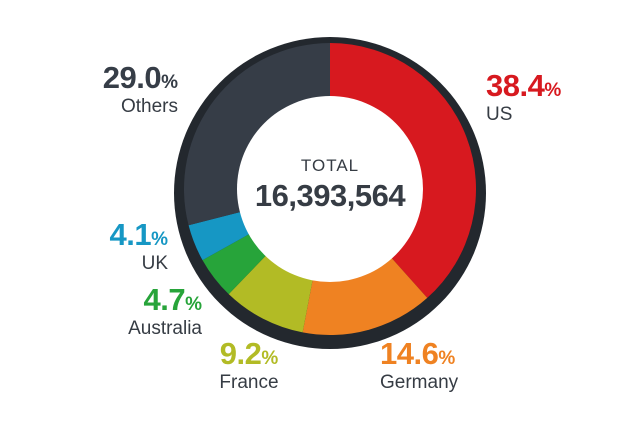 This screenshot has width=640, height=439. I want to click on country-name: France, so click(249, 382).